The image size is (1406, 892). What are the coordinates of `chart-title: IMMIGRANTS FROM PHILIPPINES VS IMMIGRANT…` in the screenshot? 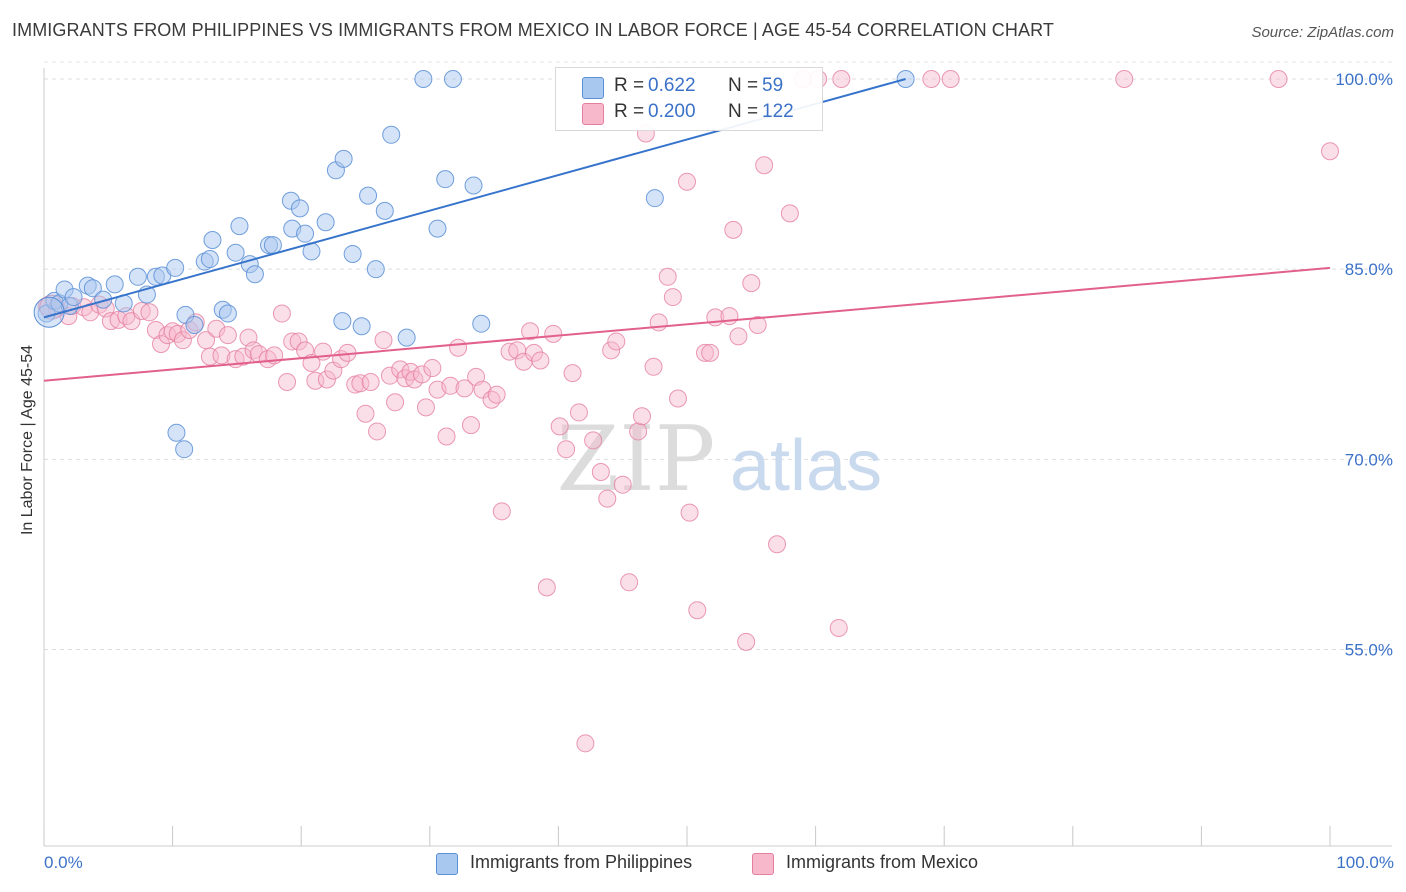 It's located at (533, 30).